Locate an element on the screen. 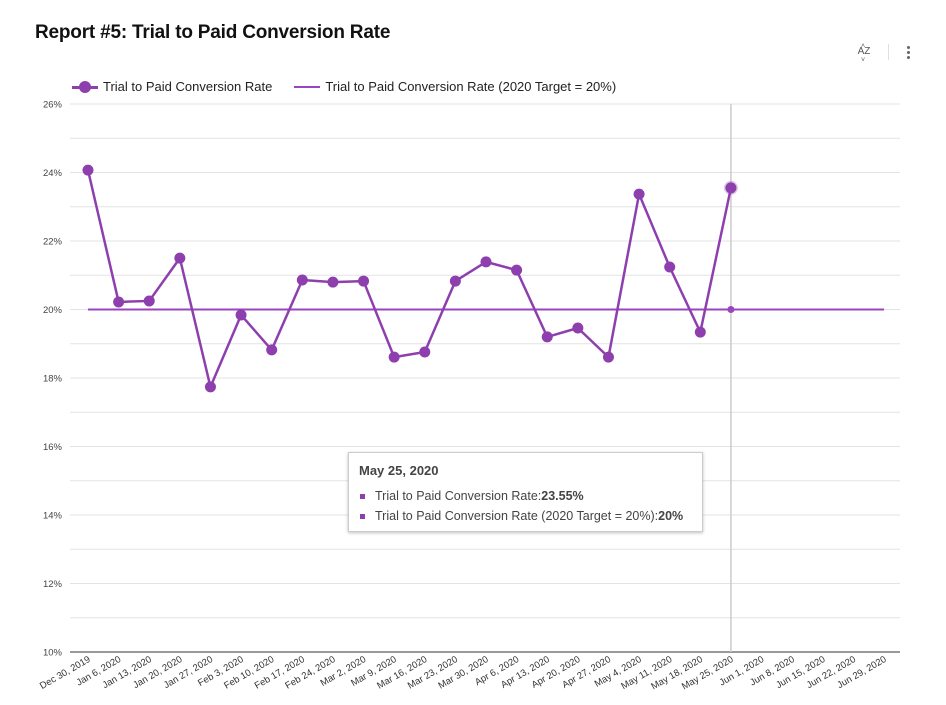  tooltip-row-conversion: Trial to Paid Conversion Rate: 23.55% is located at coordinates (525, 496).